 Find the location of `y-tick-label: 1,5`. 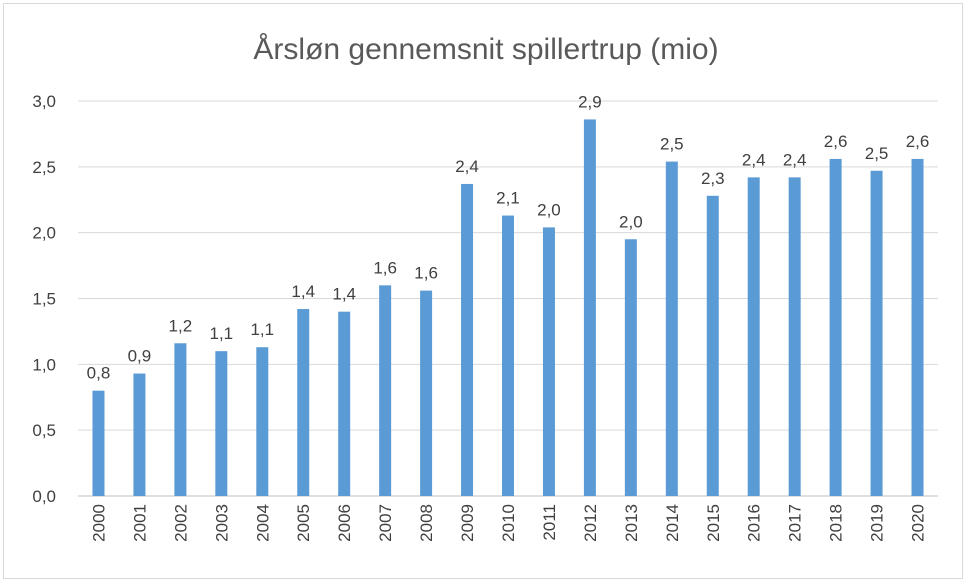

y-tick-label: 1,5 is located at coordinates (44, 299).